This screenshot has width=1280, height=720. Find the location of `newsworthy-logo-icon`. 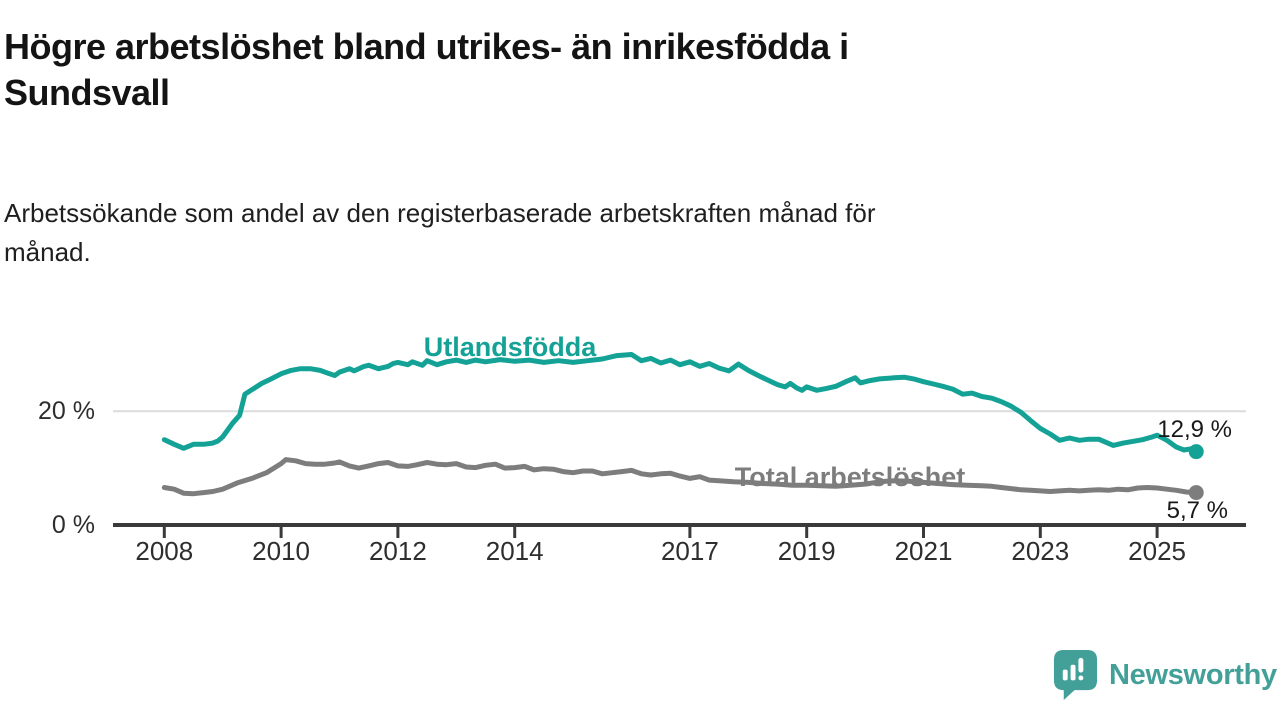

newsworthy-logo-icon is located at coordinates (1075, 675).